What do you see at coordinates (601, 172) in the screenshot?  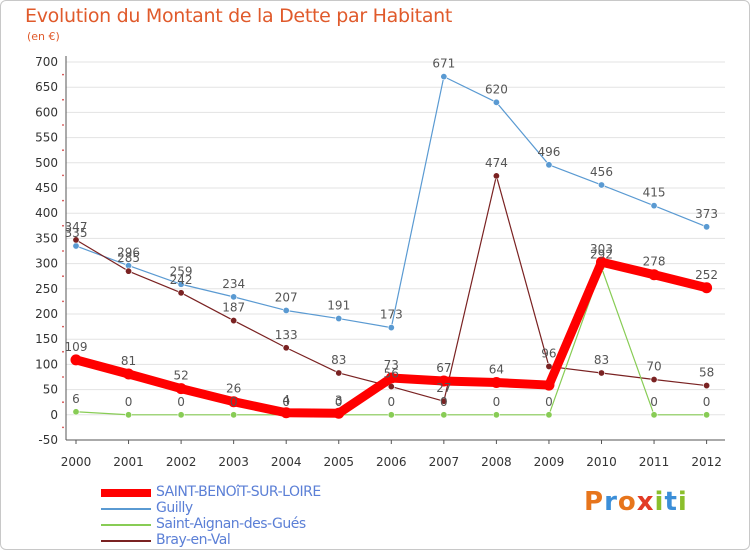 I see `value-label: 456` at bounding box center [601, 172].